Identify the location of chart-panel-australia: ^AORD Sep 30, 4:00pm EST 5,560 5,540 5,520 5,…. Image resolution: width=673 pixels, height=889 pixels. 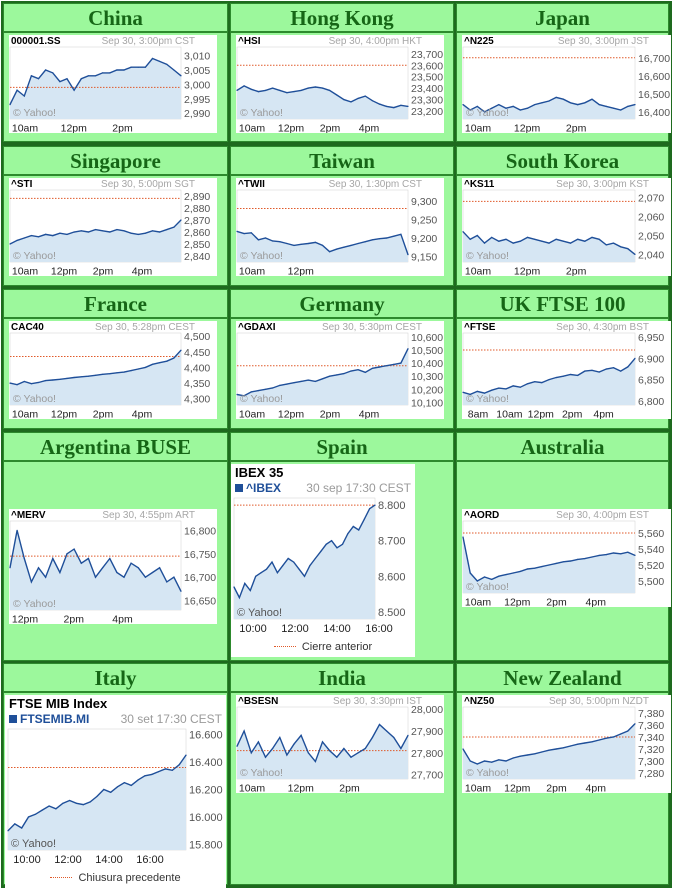
(566, 558).